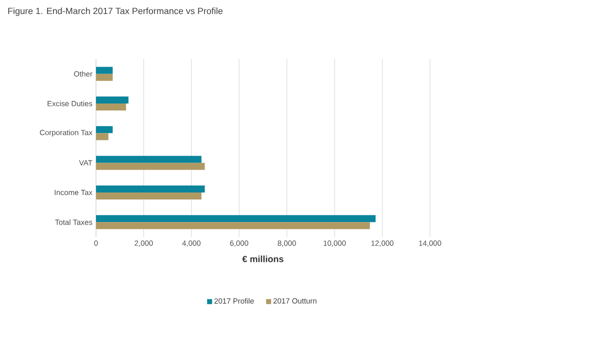 This screenshot has height=345, width=614. What do you see at coordinates (115, 12) in the screenshot?
I see `chart-title: Figure 1. End-March 2017 Tax Performance vs Profile` at bounding box center [115, 12].